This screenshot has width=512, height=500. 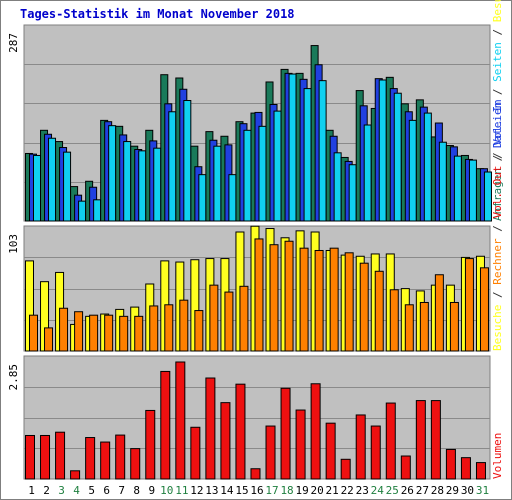 I want to click on day-label-6: 6, so click(x=106, y=490).